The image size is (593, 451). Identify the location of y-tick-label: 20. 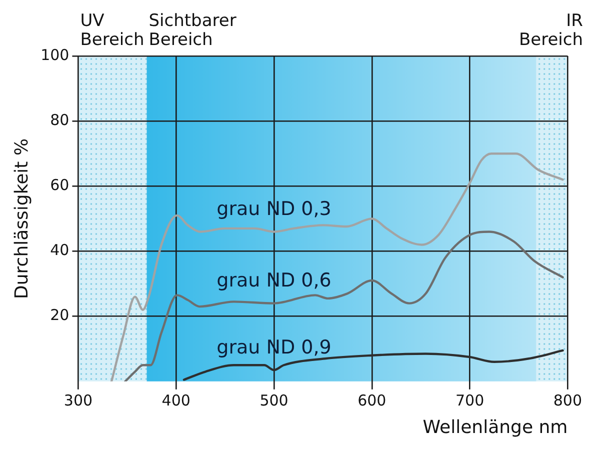
(60, 315).